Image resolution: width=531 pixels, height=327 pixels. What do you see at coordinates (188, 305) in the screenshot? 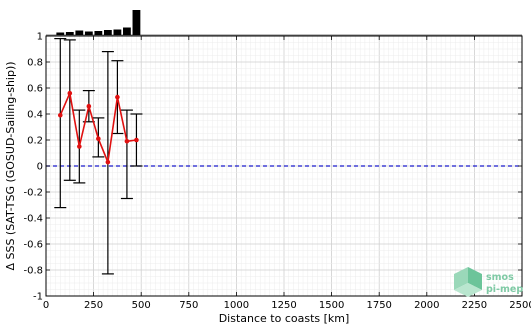
I see `x-tick-label: 750` at bounding box center [188, 305].